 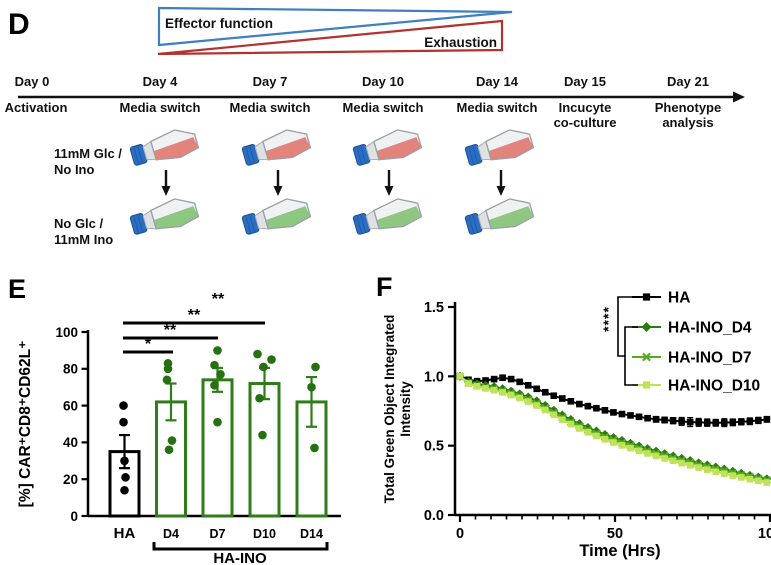 What do you see at coordinates (714, 386) in the screenshot?
I see `legend-label-HA-INO_D10: HA-INO_D10` at bounding box center [714, 386].